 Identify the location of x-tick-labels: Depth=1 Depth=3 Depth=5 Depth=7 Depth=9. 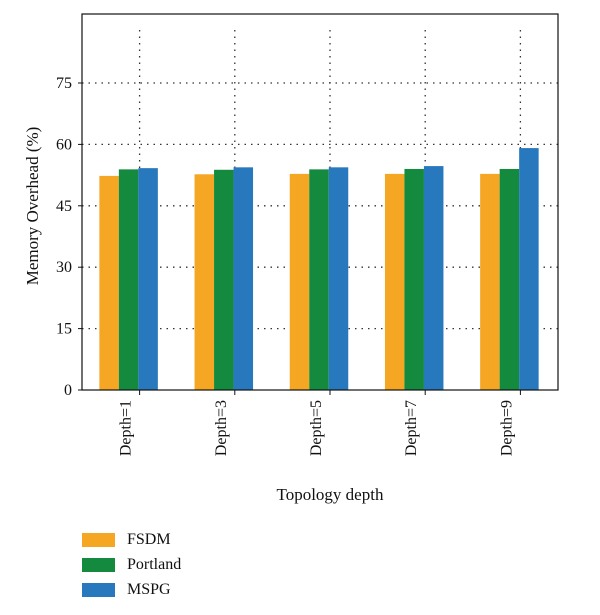
(317, 428).